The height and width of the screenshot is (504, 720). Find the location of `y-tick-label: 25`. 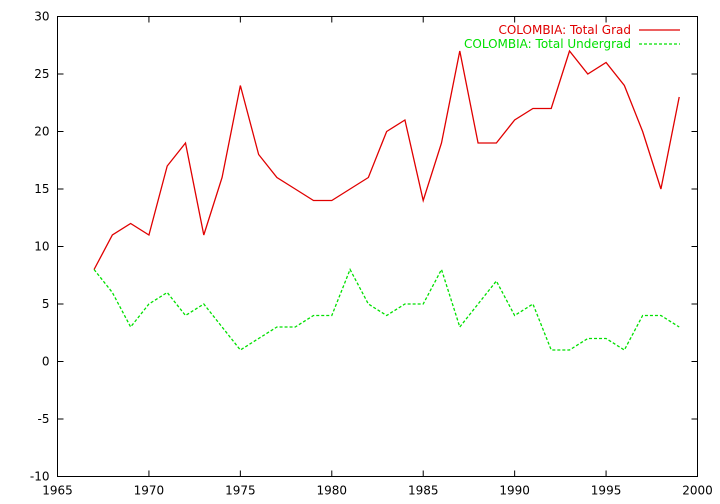

y-tick-label: 25 is located at coordinates (41, 74).